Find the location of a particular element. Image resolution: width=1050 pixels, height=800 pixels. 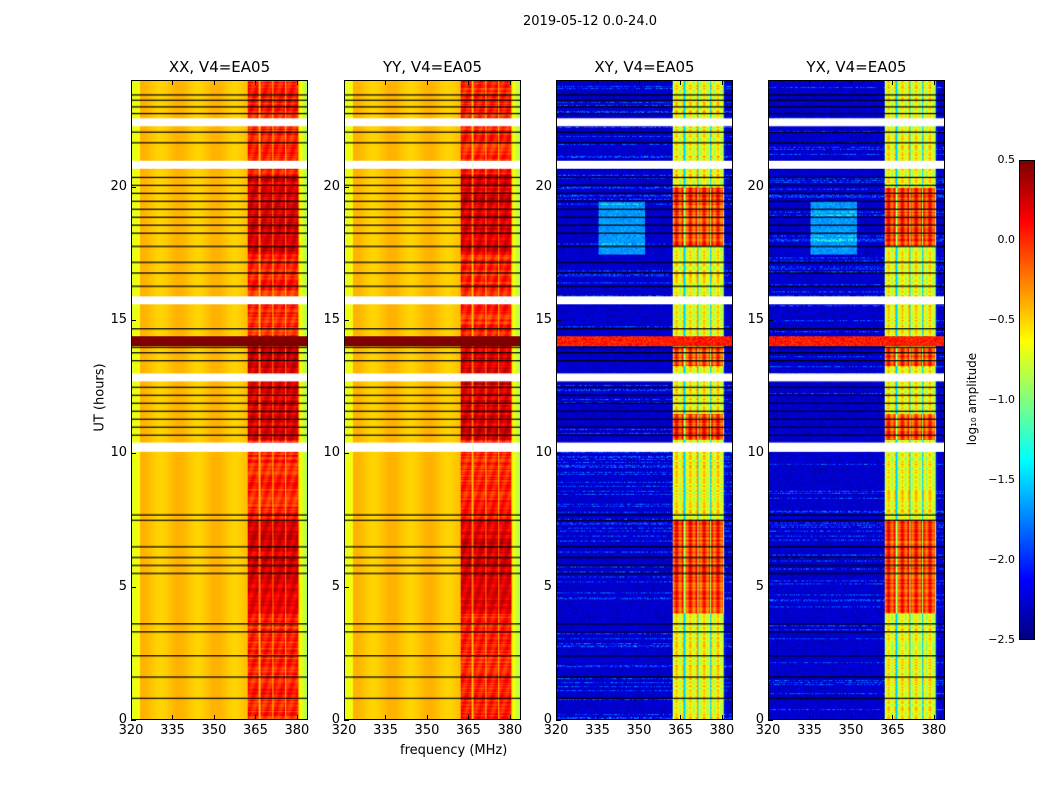

panel-title-xy: XY, V4=EA05 is located at coordinates (644, 67).